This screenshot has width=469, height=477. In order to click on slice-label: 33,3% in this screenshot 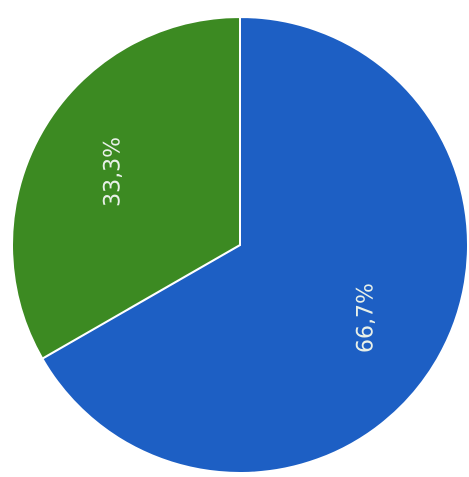, I will do `click(113, 172)`.